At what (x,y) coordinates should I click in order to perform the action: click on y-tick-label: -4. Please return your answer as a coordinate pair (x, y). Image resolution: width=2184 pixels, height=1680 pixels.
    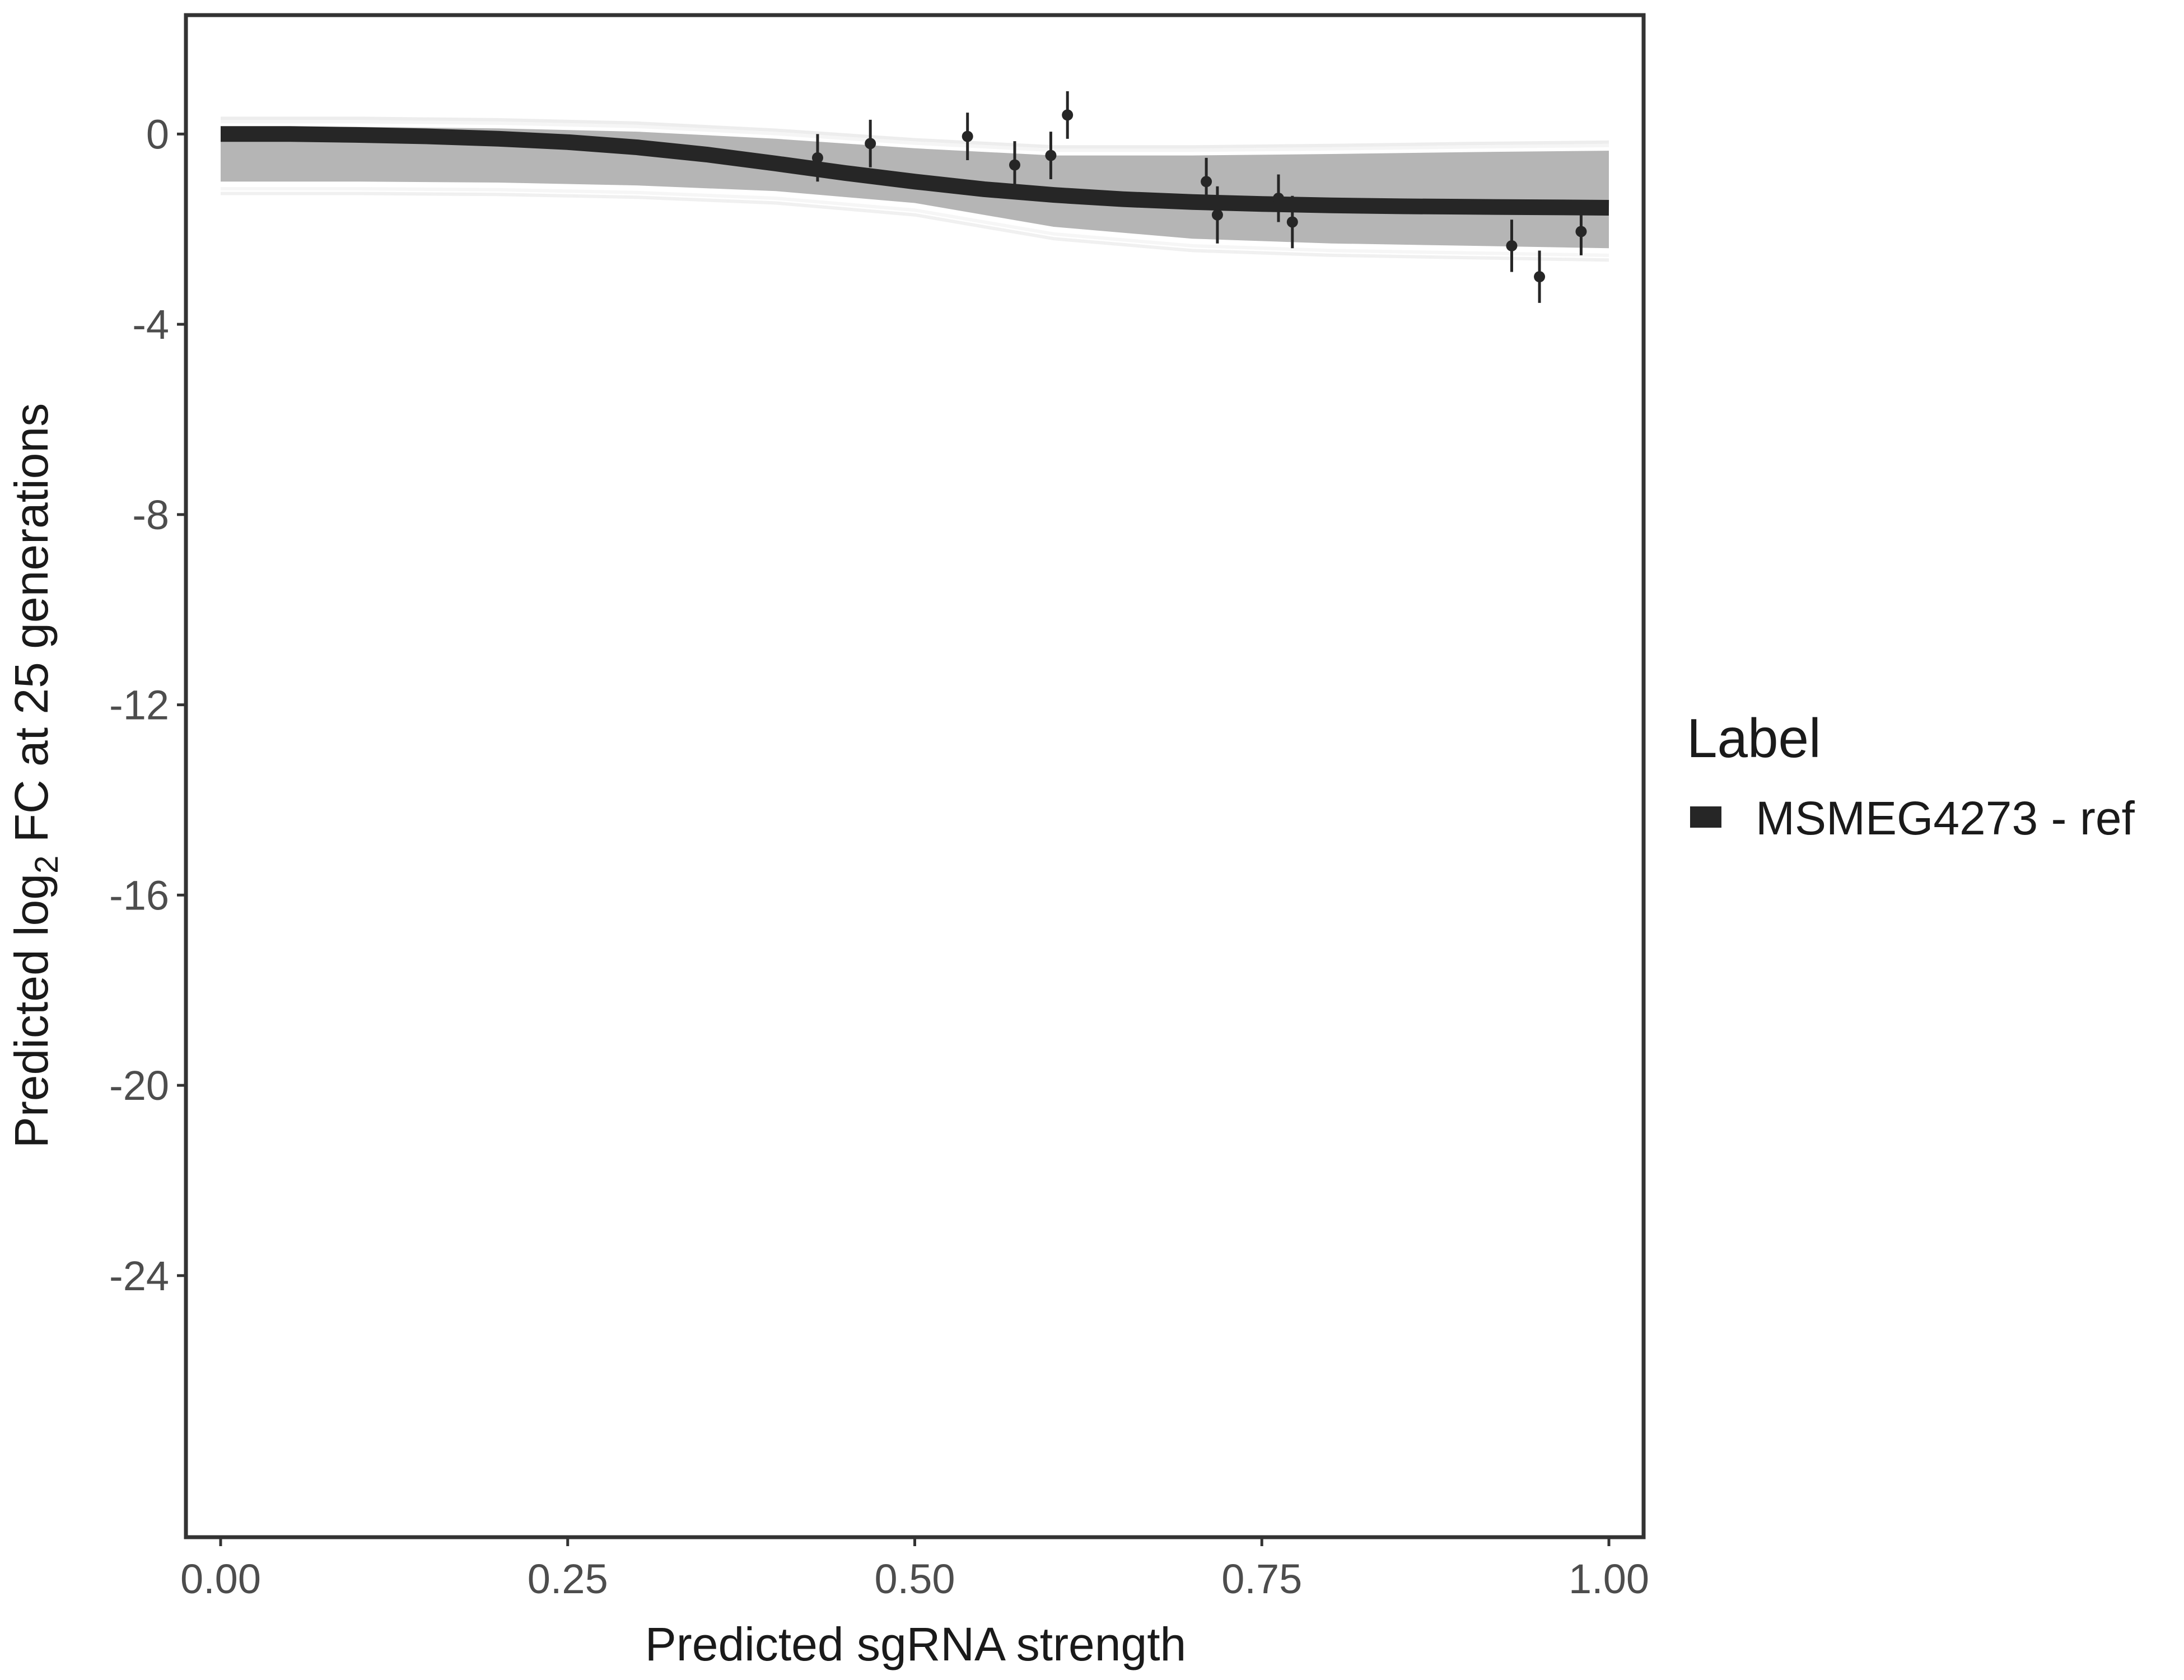
    Looking at the image, I should click on (151, 325).